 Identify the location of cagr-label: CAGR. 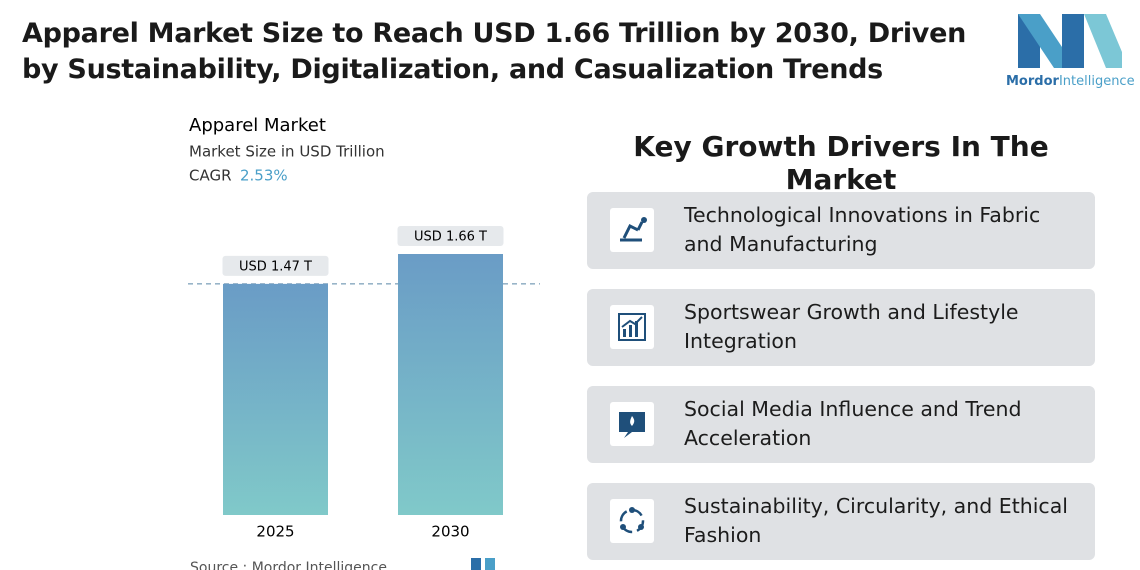
(210, 176).